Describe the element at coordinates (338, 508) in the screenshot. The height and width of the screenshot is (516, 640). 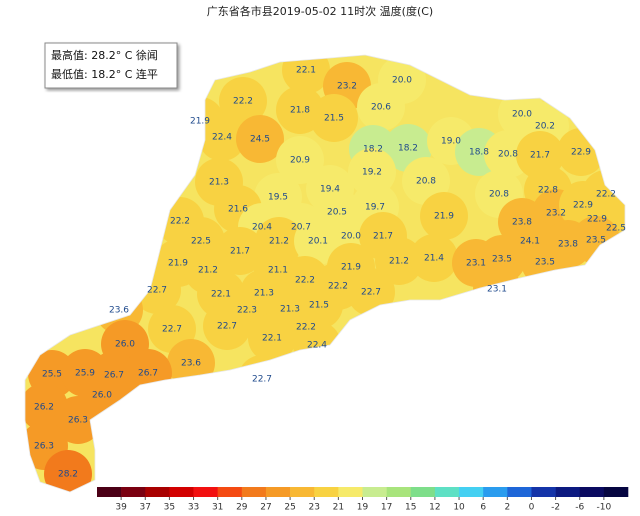
I see `colorbar-tick-label: 21` at that location.